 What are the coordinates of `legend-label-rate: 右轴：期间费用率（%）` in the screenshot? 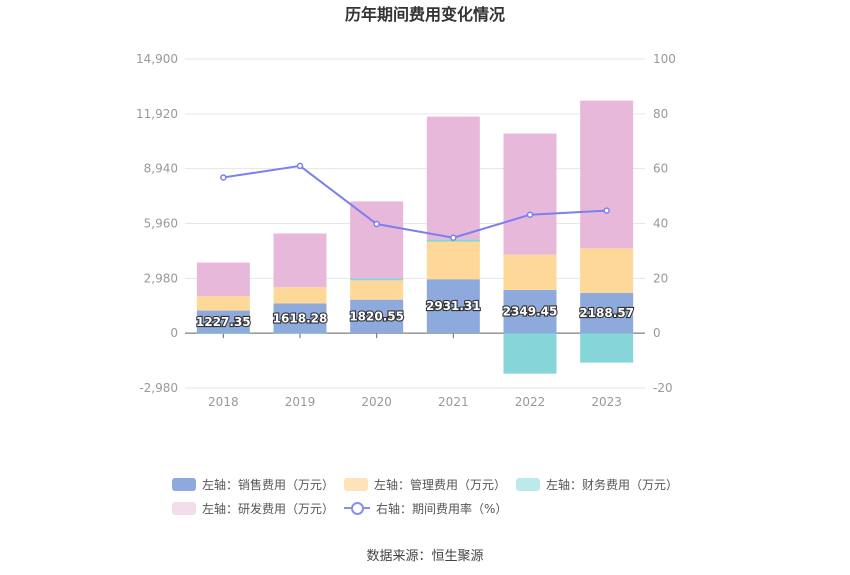 It's located at (442, 508).